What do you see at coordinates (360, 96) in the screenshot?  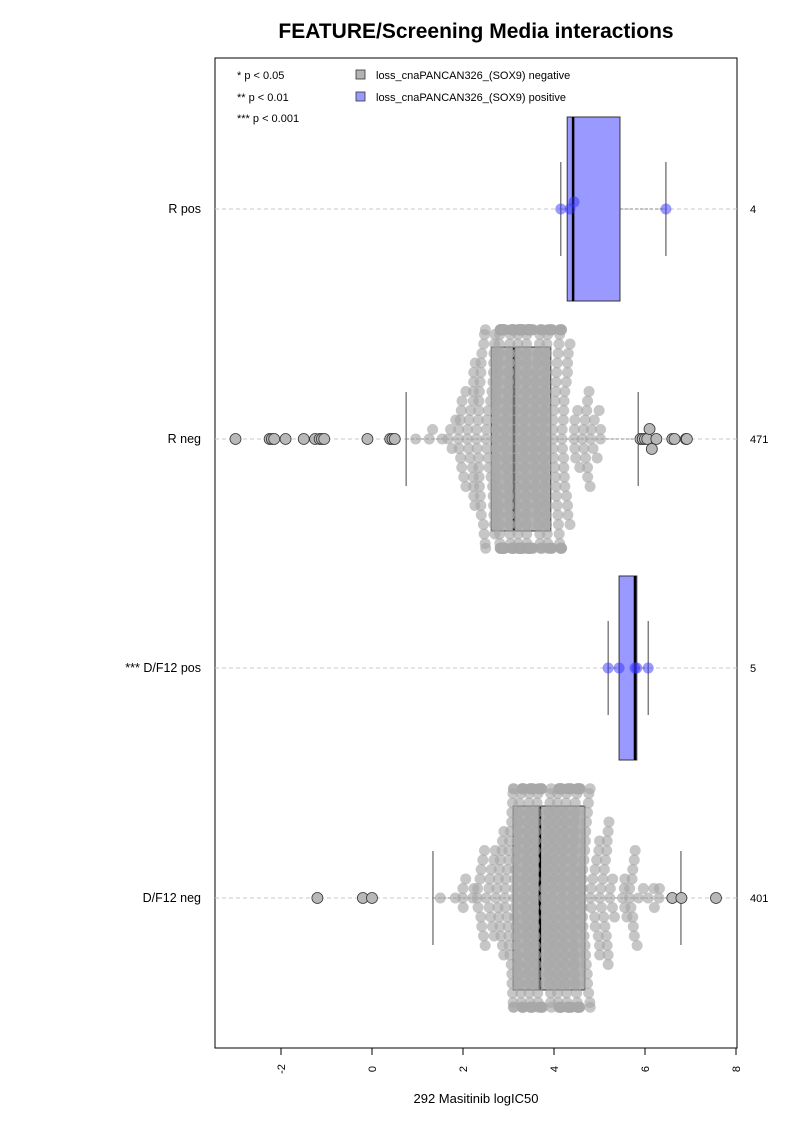 I see `legend-swatch-positive` at bounding box center [360, 96].